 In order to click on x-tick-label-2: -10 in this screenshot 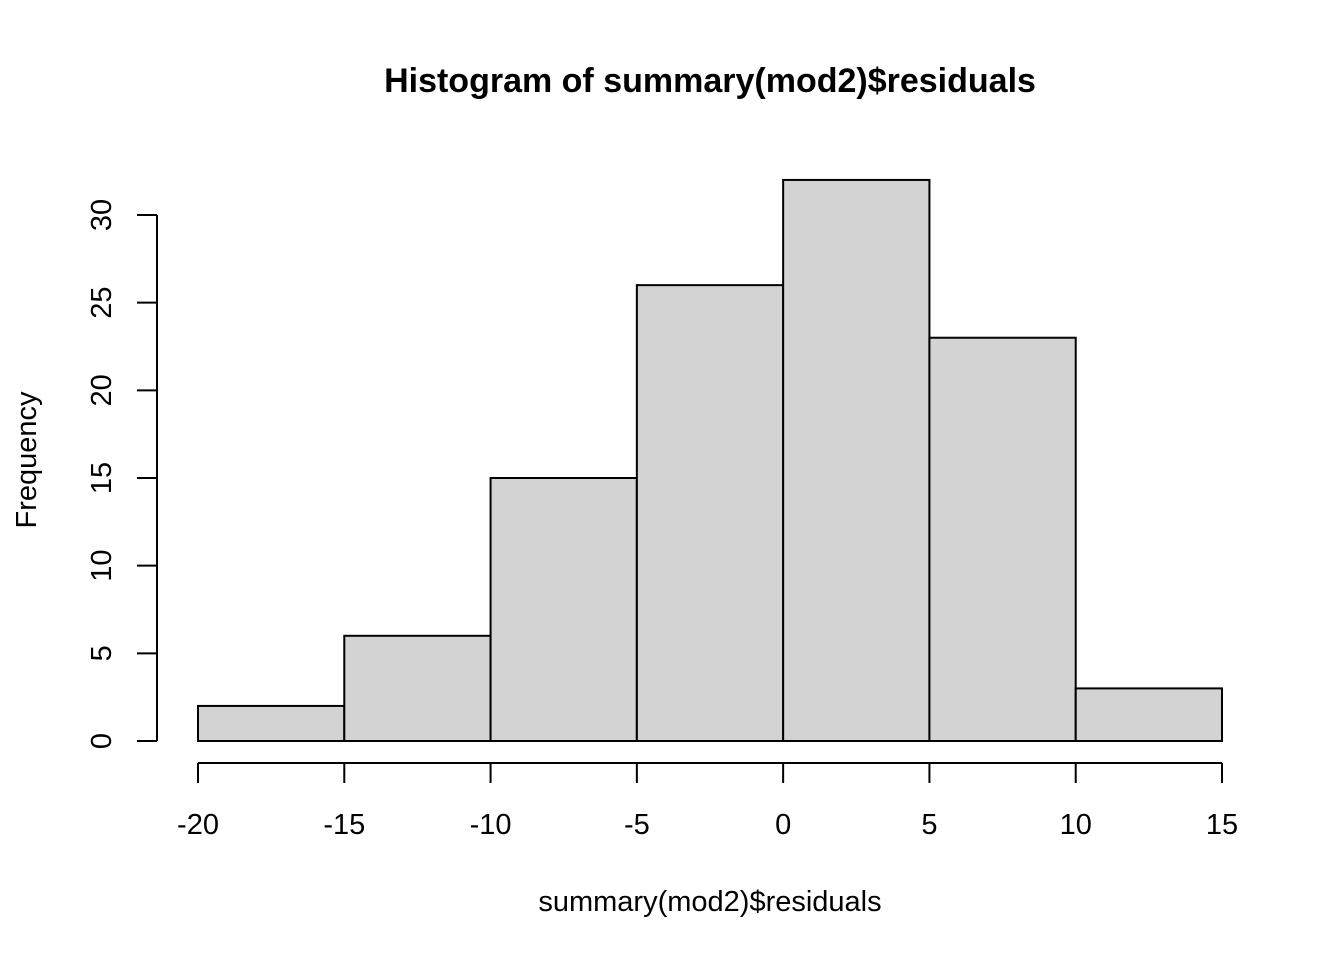, I will do `click(491, 825)`.